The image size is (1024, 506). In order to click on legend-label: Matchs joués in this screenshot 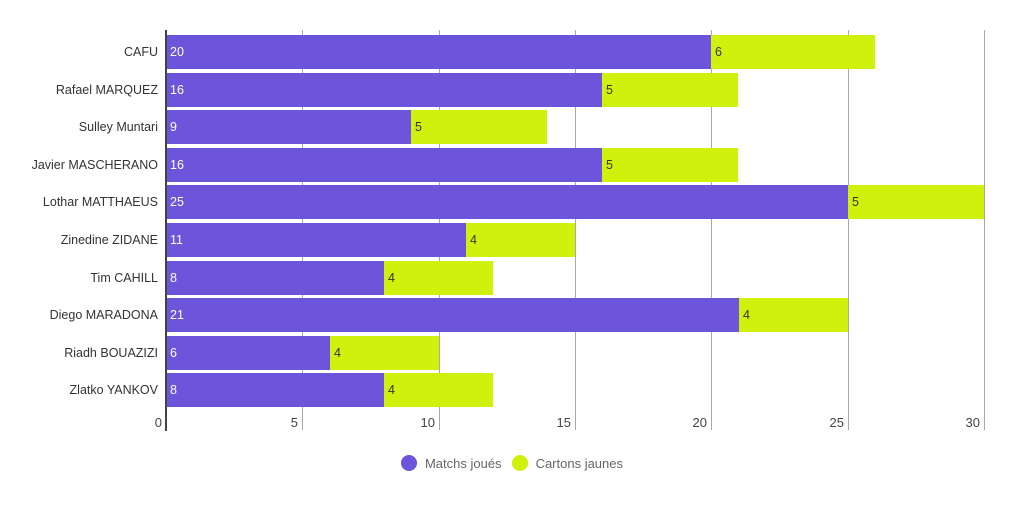, I will do `click(463, 463)`.